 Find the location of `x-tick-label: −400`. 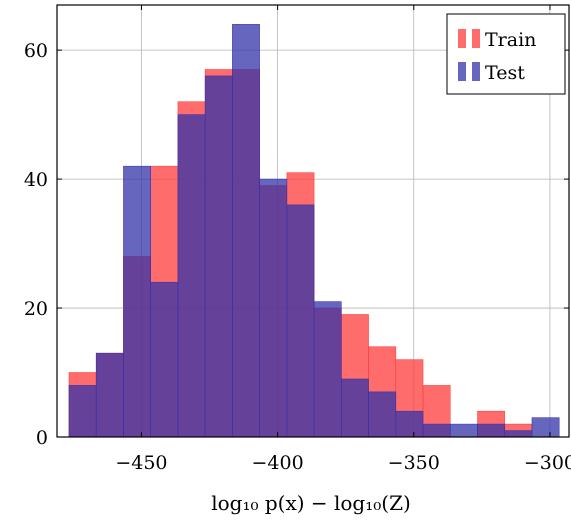

x-tick-label: −400 is located at coordinates (278, 463).